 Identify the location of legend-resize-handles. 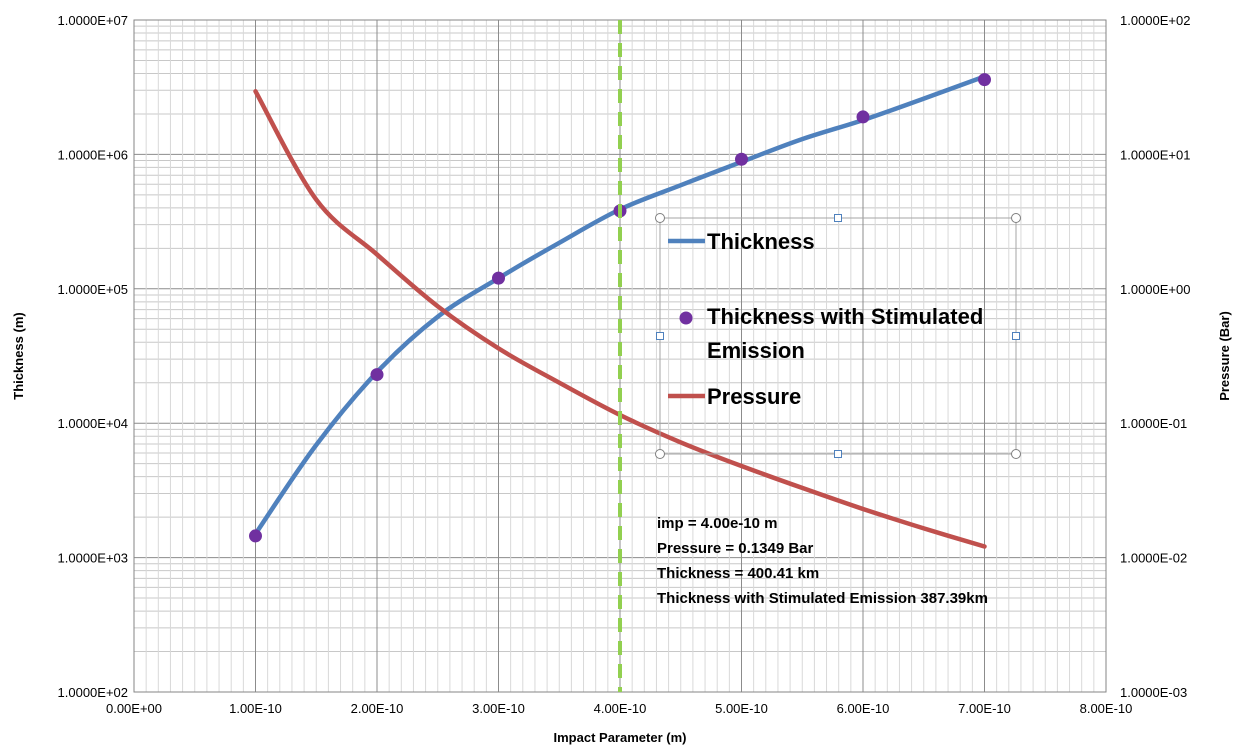
(838, 336).